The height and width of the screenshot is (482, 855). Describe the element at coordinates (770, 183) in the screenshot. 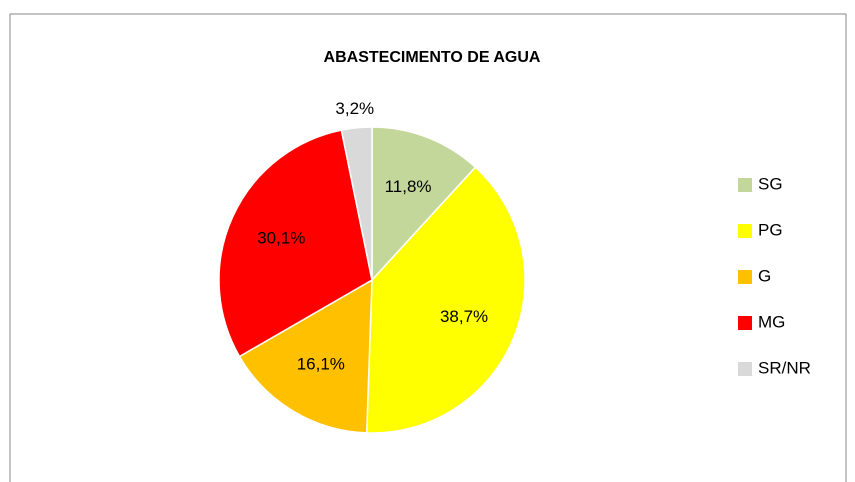

I see `legend-label: SG` at that location.